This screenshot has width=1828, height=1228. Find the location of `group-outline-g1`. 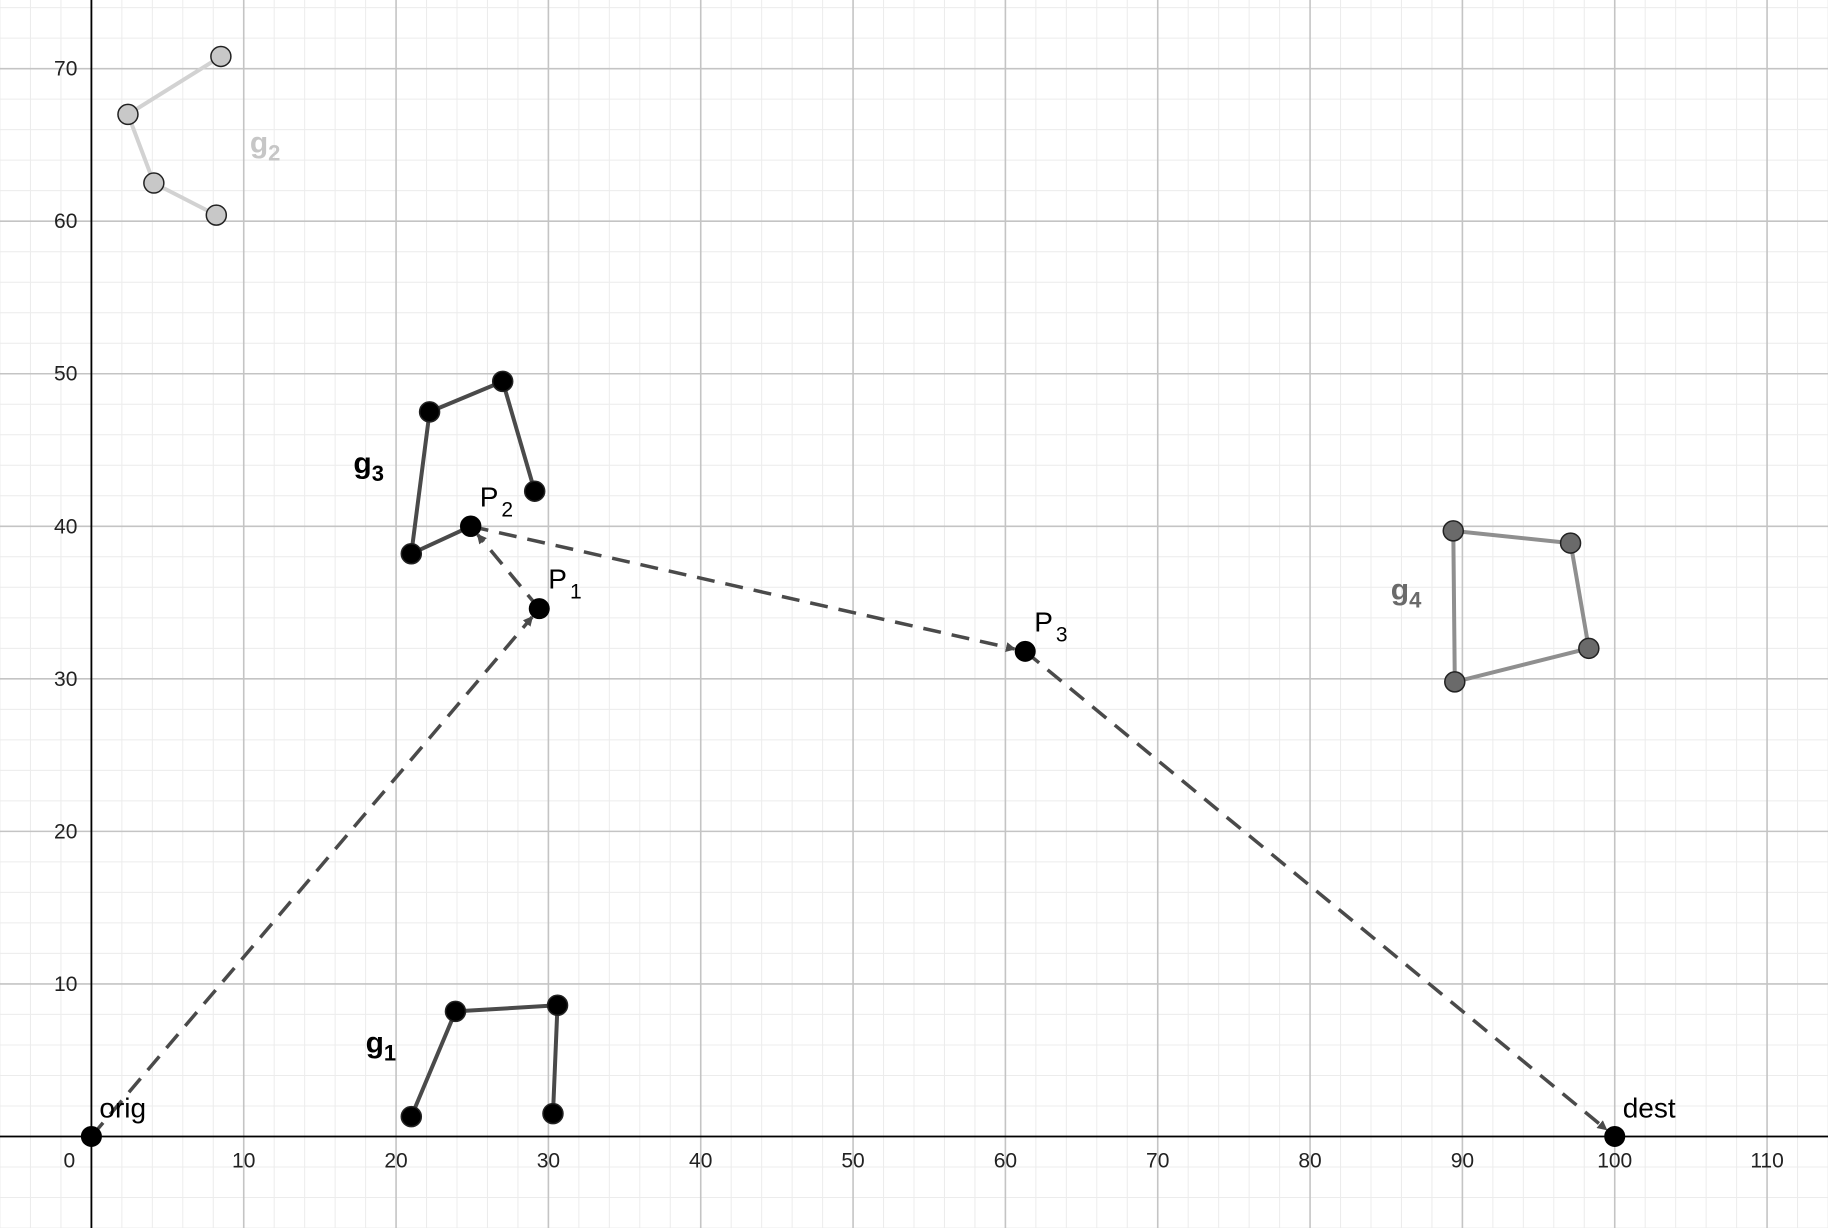

group-outline-g1 is located at coordinates (484, 1060).